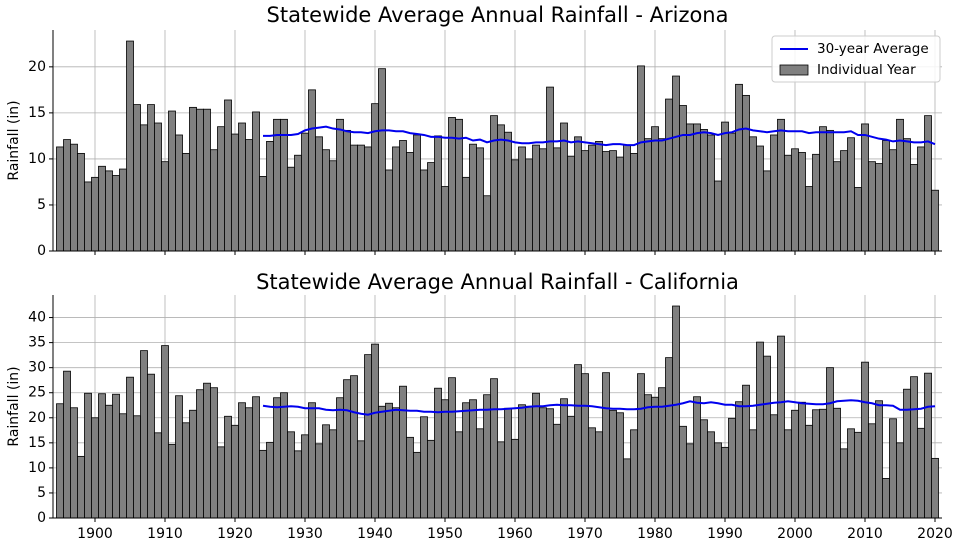  What do you see at coordinates (445, 534) in the screenshot?
I see `x-tick-label: 1950` at bounding box center [445, 534].